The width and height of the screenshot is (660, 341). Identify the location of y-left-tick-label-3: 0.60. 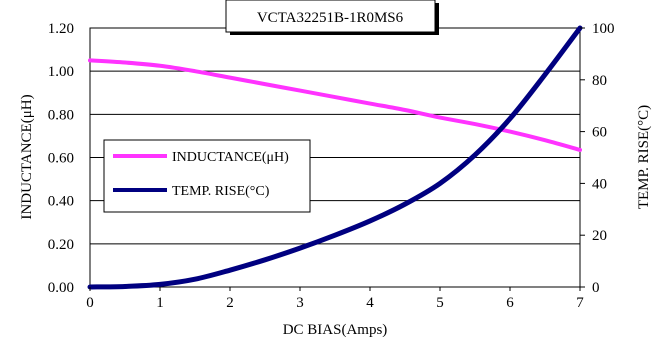
(61, 159).